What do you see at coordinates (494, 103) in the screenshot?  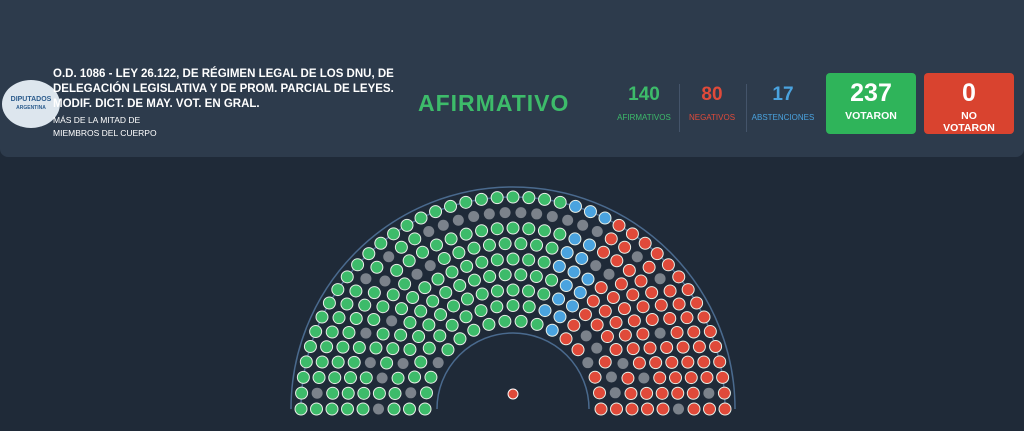 I see `result: AFIRMATIVO` at bounding box center [494, 103].